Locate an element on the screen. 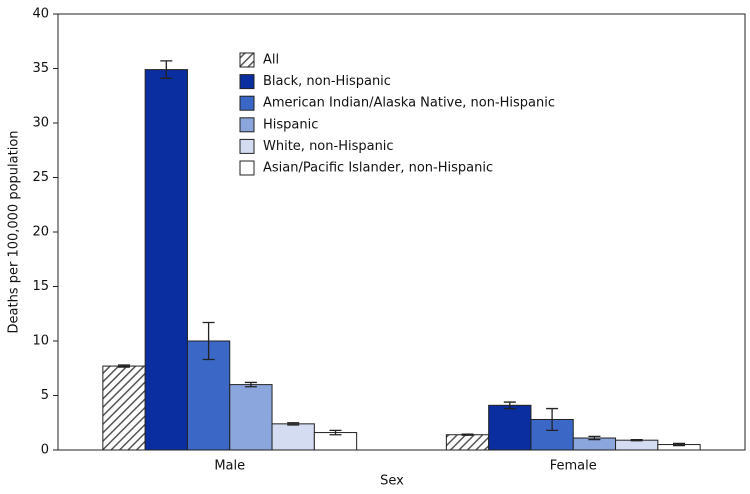  y-tick-label: 15 is located at coordinates (40, 286).